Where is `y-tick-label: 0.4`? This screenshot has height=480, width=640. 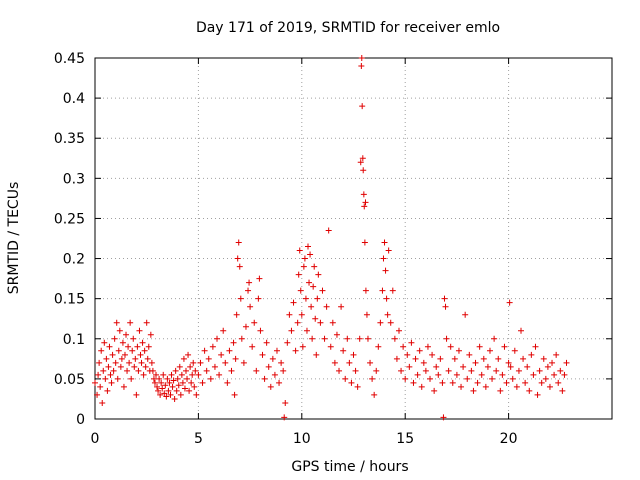
y-tick-label: 0.4 is located at coordinates (74, 99).